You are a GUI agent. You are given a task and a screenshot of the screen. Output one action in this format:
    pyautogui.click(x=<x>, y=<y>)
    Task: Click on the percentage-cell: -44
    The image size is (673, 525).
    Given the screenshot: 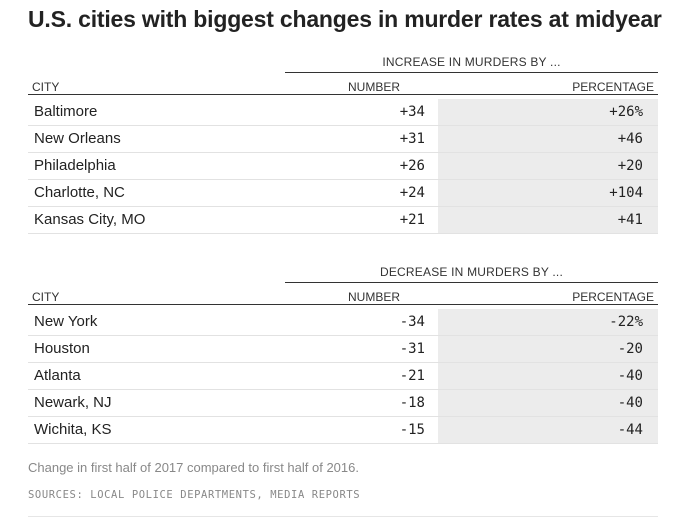 What is the action you would take?
    pyautogui.click(x=548, y=430)
    